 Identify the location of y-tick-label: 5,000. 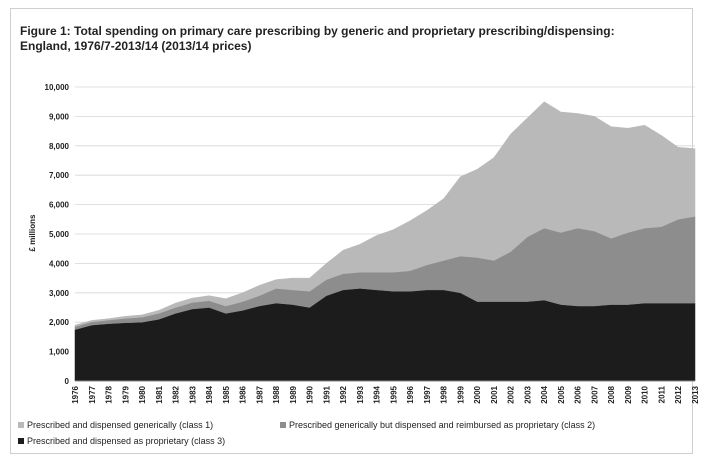
(59, 234).